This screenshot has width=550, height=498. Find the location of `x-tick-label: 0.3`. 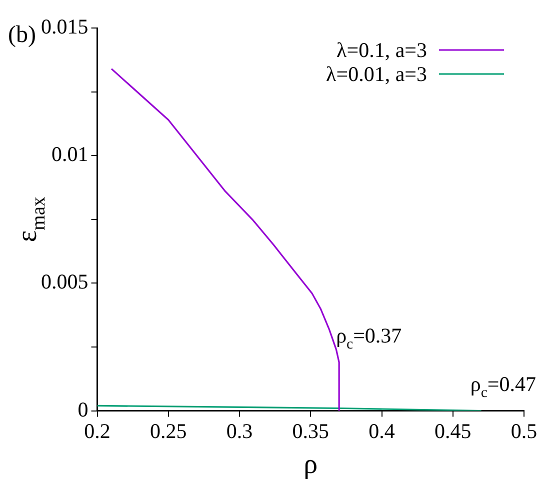

x-tick-label: 0.3 is located at coordinates (239, 430).